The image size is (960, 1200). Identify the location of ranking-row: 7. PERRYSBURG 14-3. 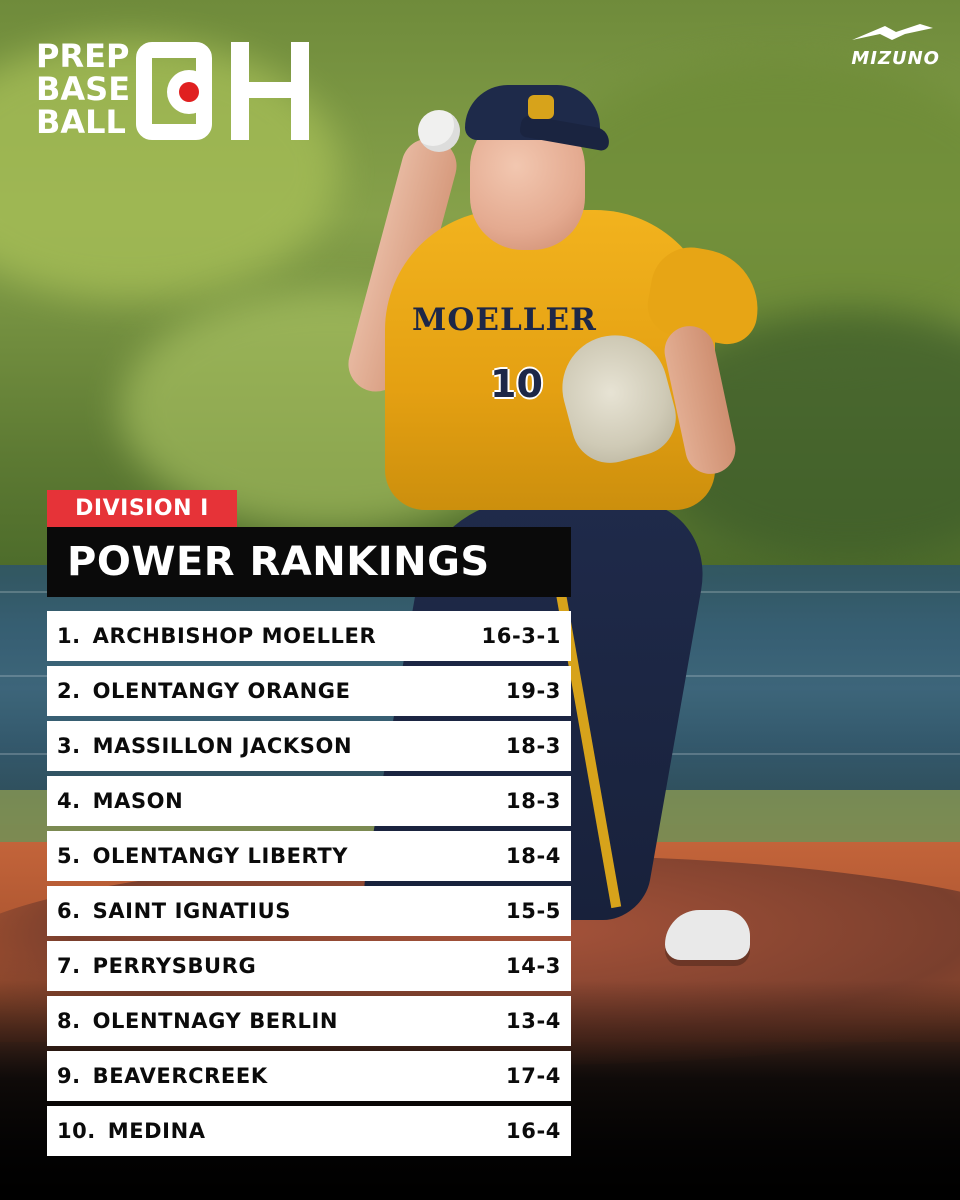
(309, 966).